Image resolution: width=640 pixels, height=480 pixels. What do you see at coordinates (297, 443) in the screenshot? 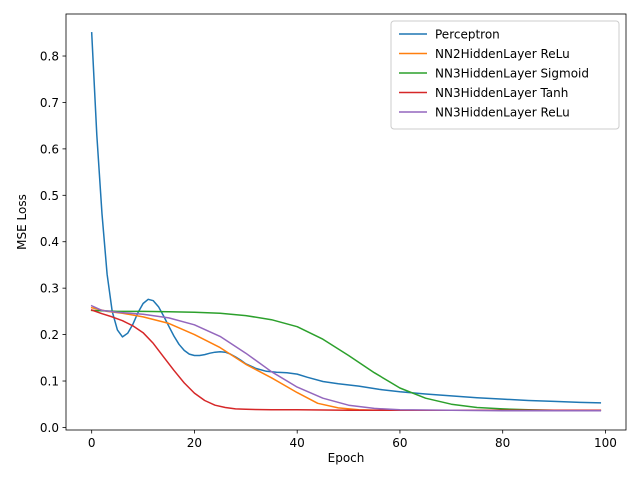
I see `x-tick-label: 40` at bounding box center [297, 443].